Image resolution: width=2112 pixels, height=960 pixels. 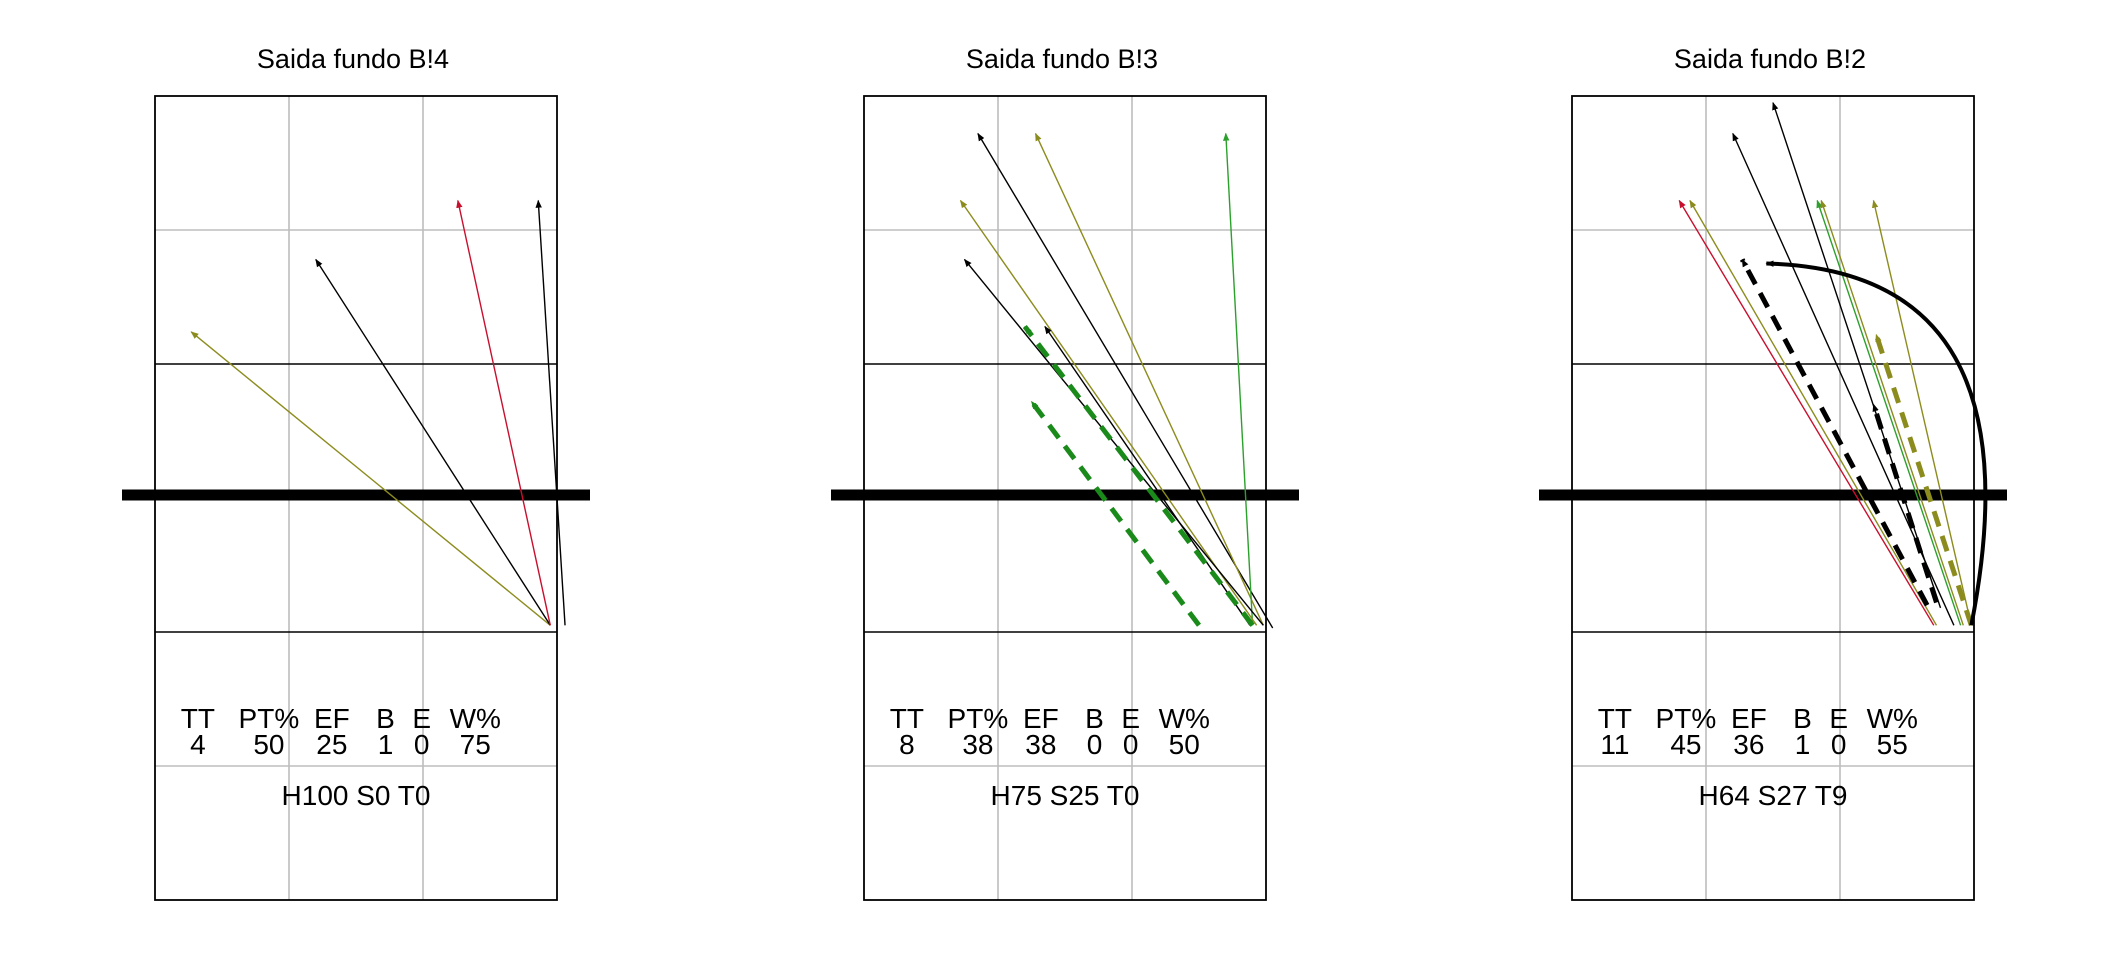 What do you see at coordinates (331, 744) in the screenshot?
I see `stats-value-cell: 25` at bounding box center [331, 744].